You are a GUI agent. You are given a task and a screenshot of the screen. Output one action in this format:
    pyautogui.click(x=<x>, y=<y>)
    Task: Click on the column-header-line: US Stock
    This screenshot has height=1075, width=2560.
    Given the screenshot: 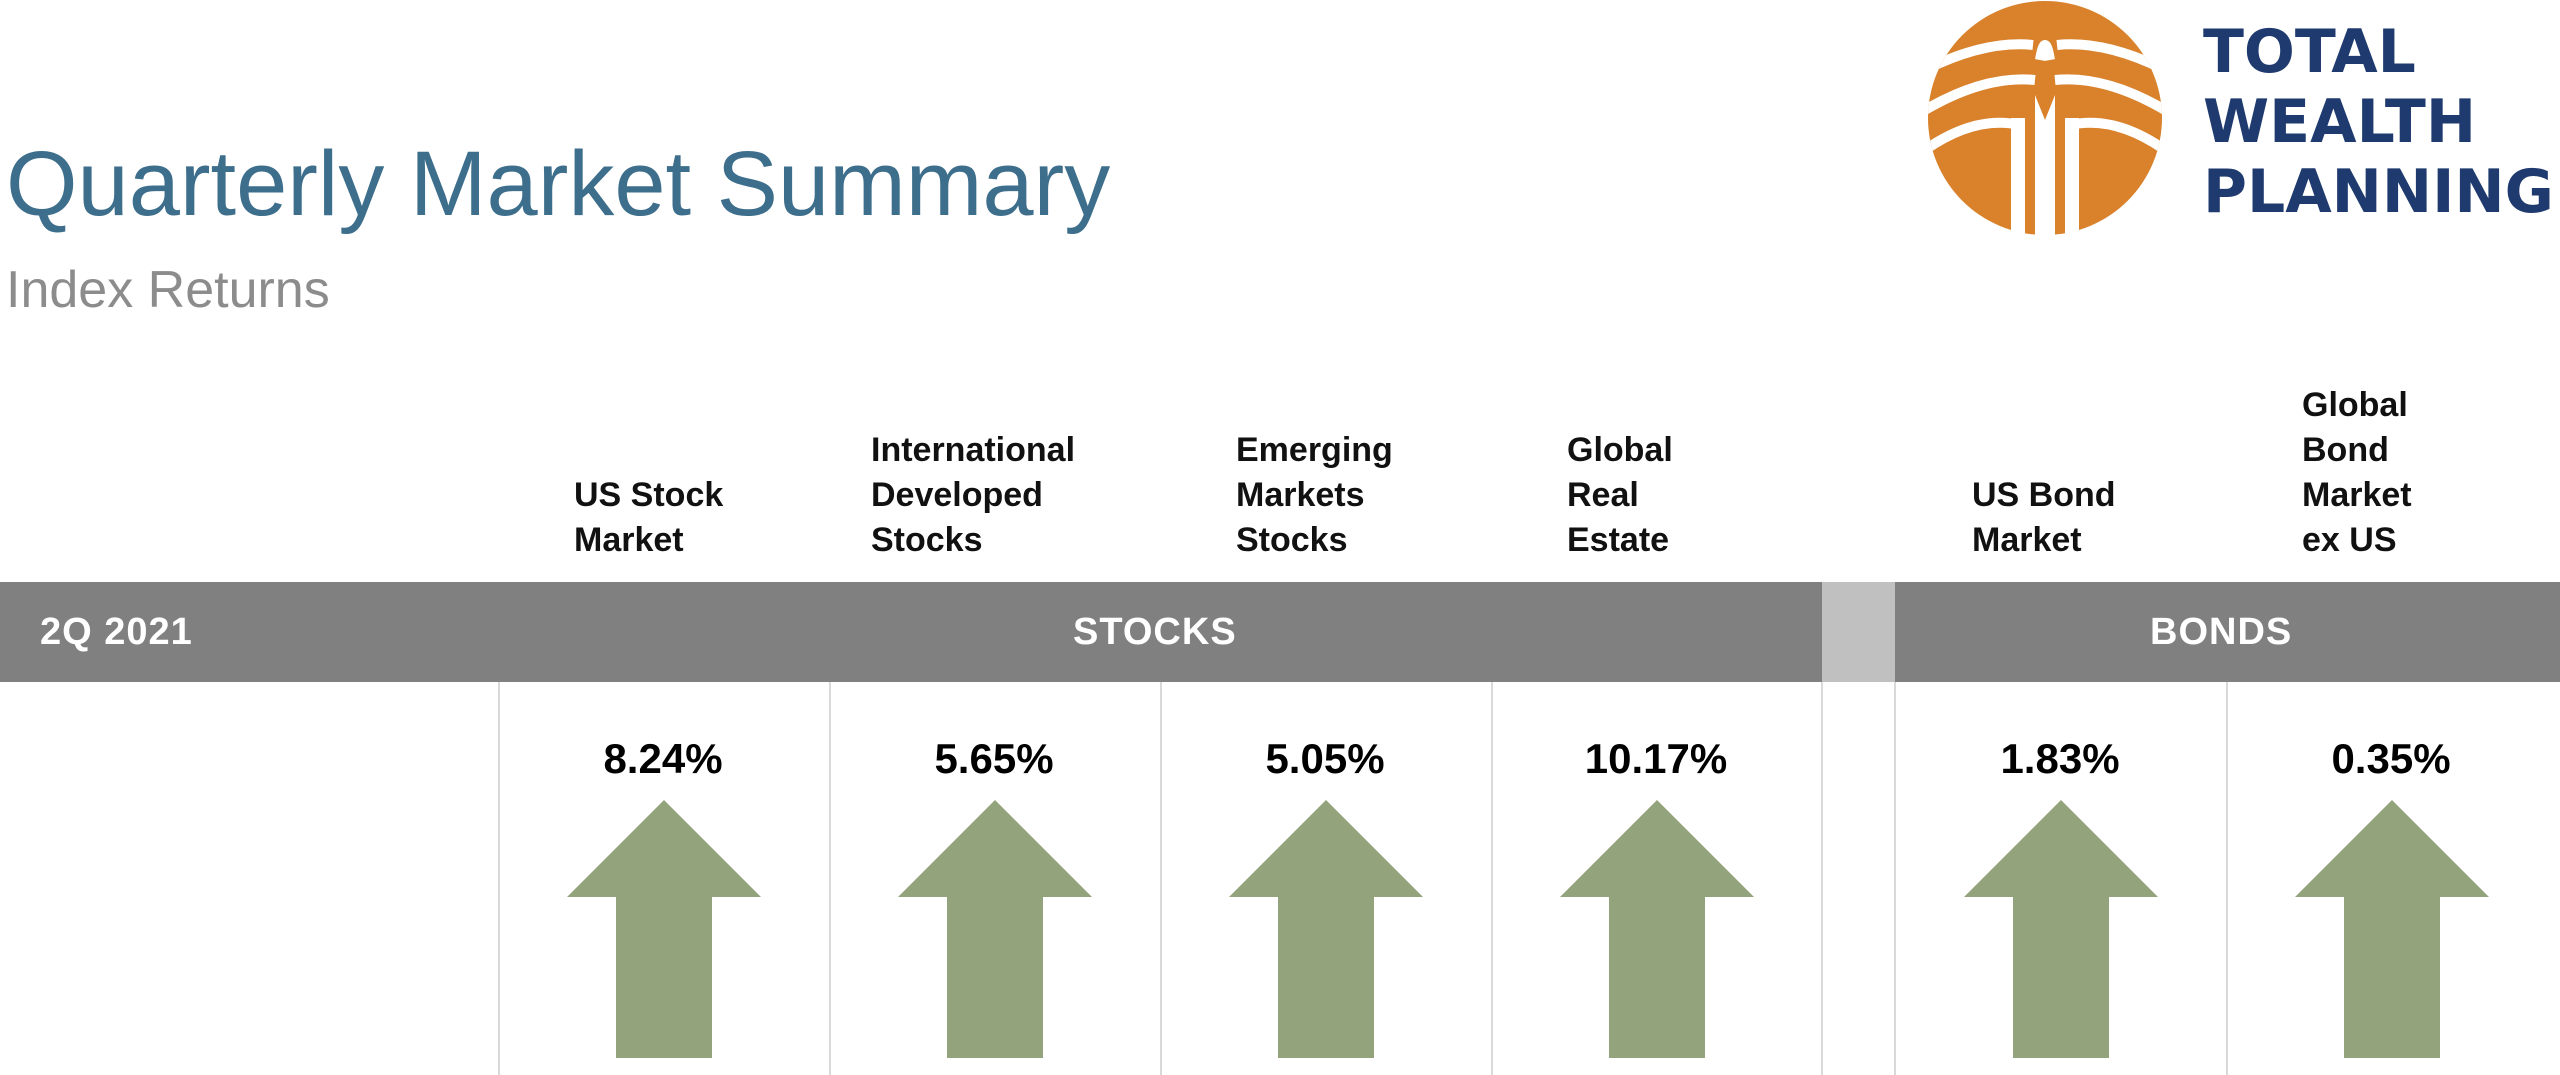 What is the action you would take?
    pyautogui.click(x=649, y=495)
    